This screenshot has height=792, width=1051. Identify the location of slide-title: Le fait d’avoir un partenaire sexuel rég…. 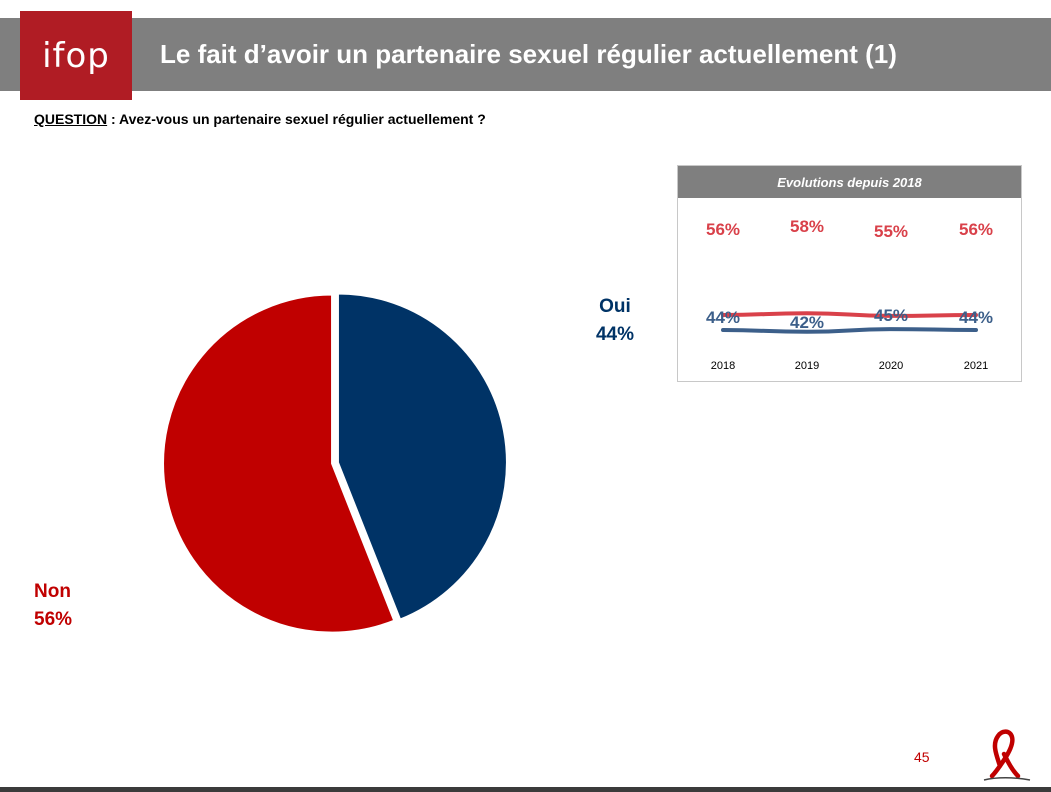
(528, 54).